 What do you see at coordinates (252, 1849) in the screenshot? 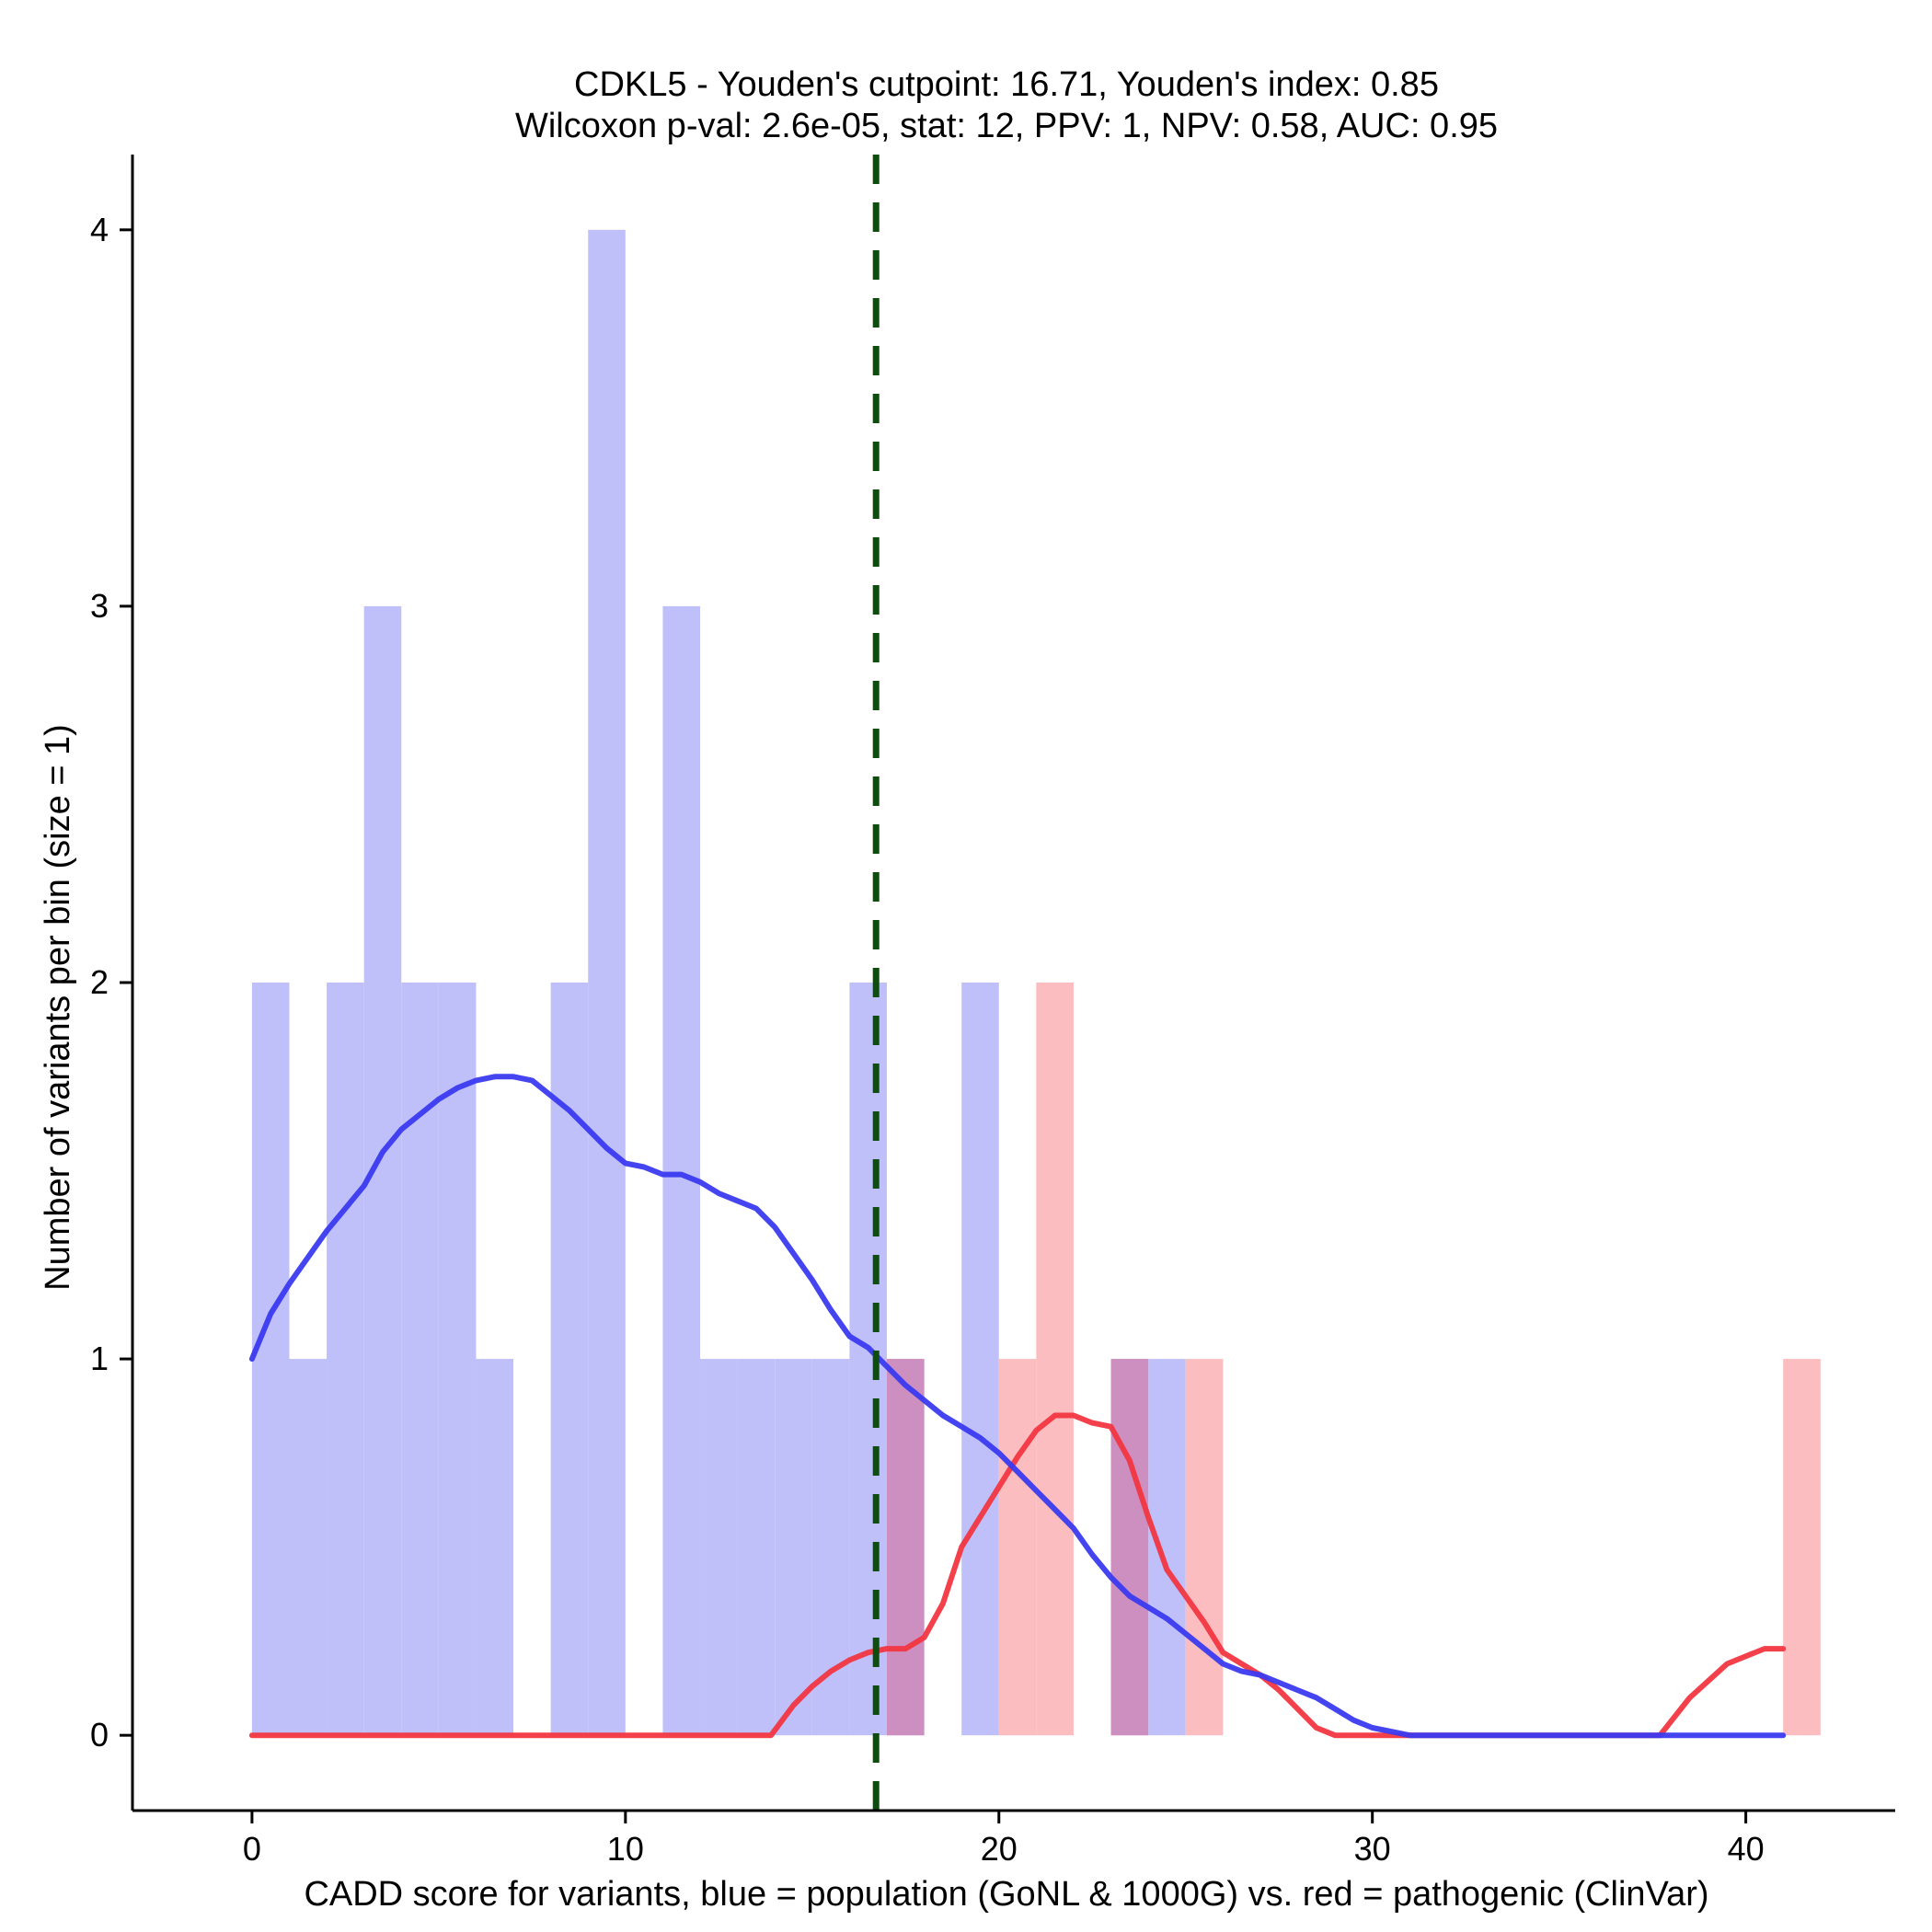
I see `x-tick-label: 0` at bounding box center [252, 1849].